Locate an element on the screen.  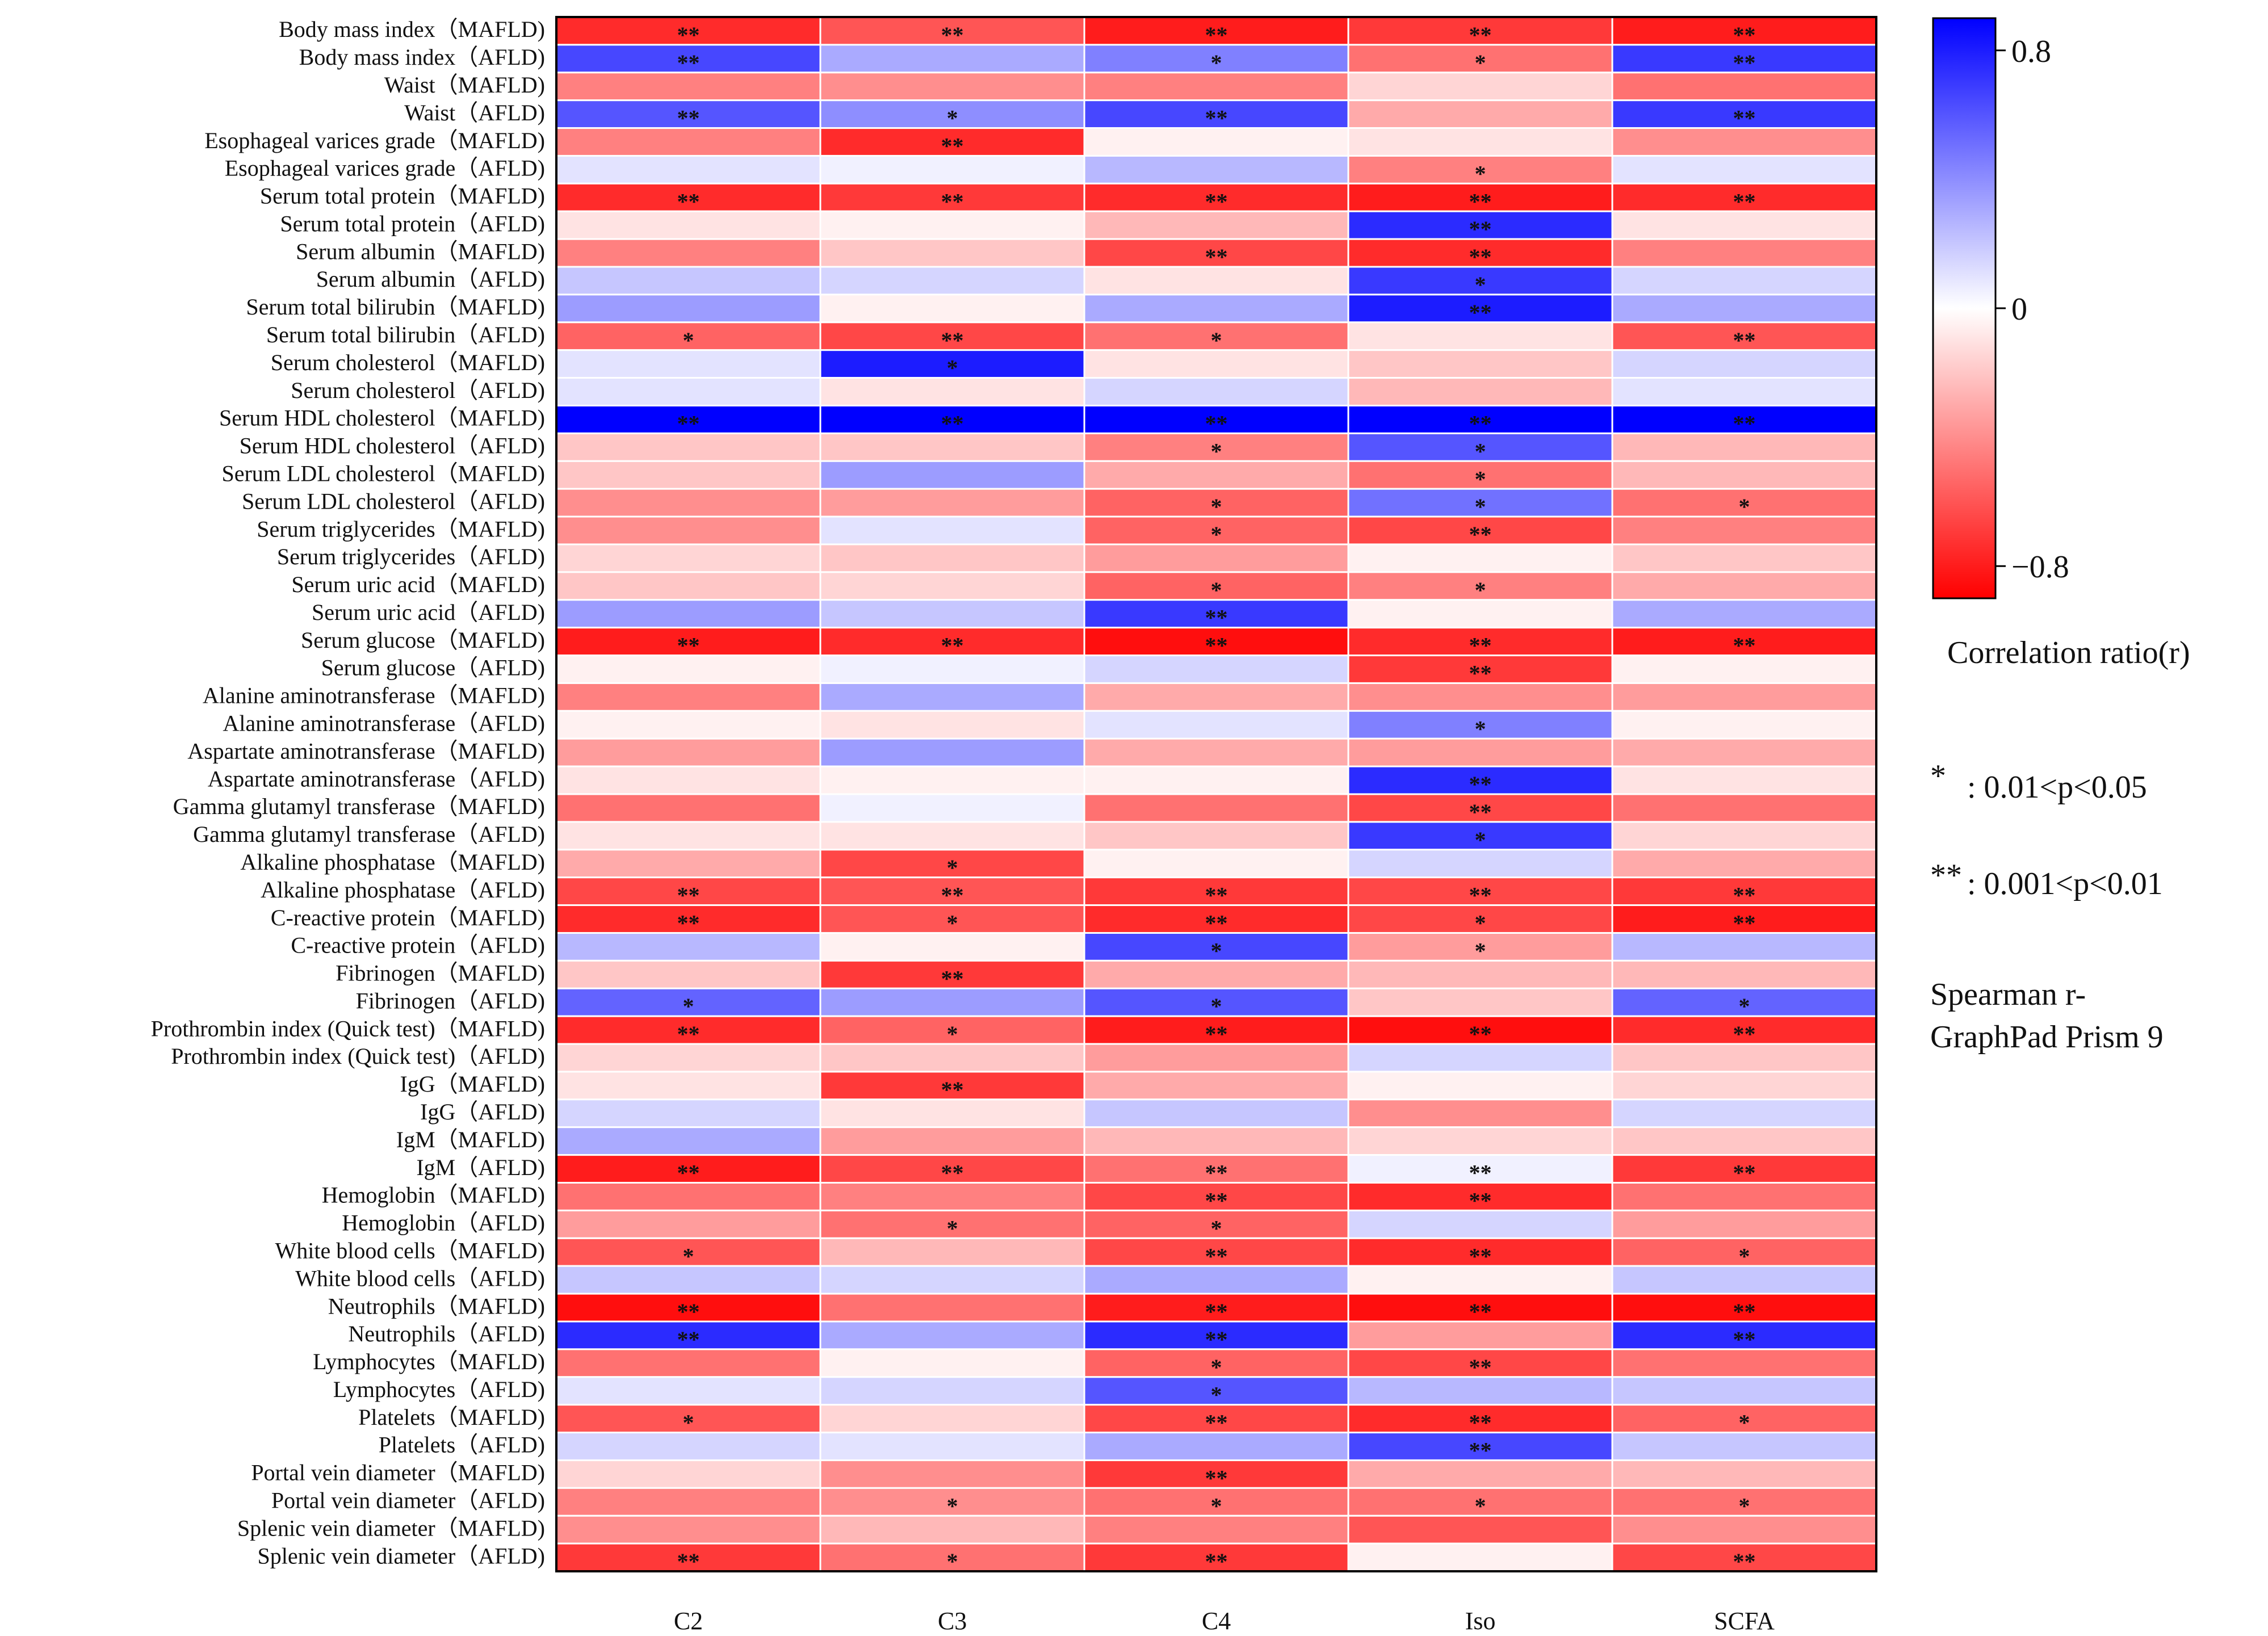
row-label: Waist（MAFLD) is located at coordinates (464, 85).